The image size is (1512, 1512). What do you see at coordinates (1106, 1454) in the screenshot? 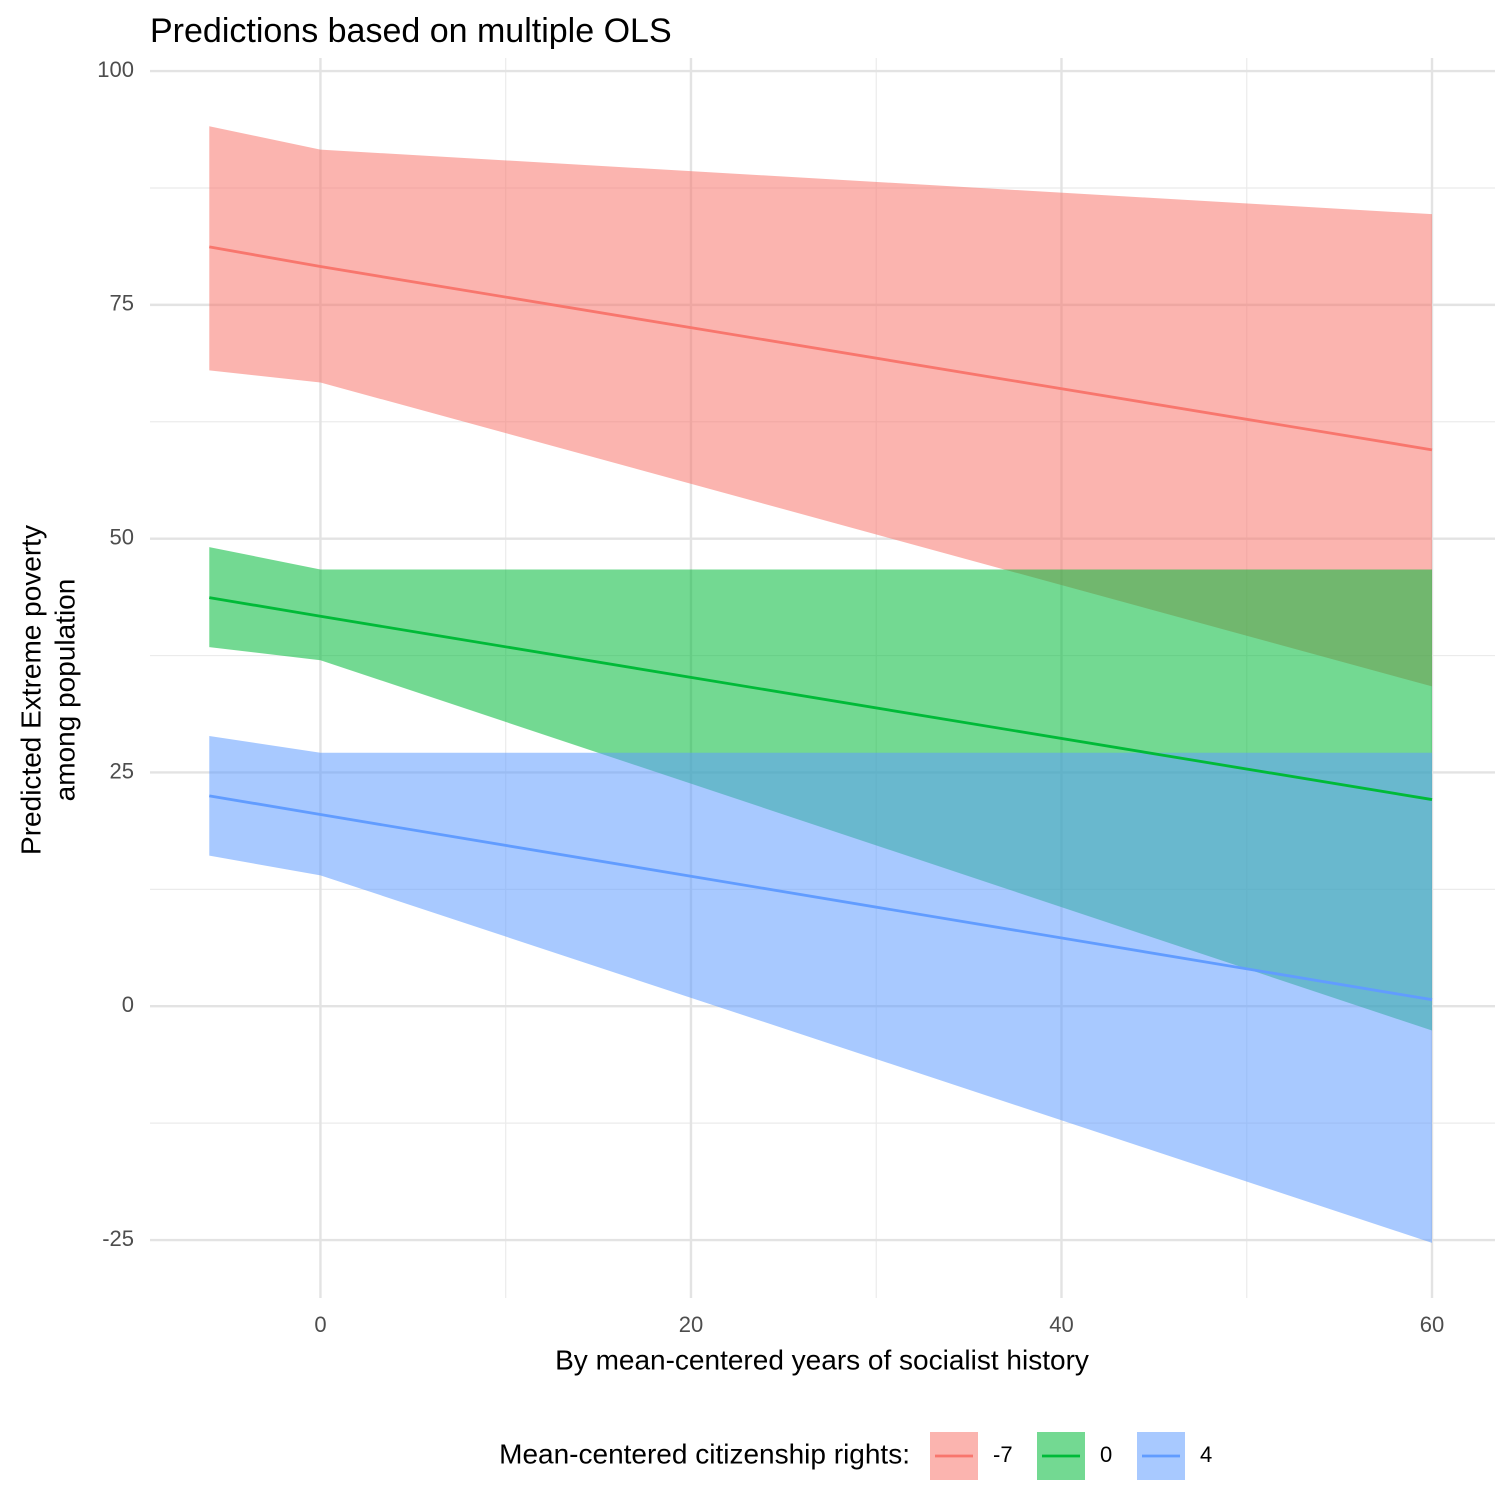
I see `legend-label: 0` at bounding box center [1106, 1454].